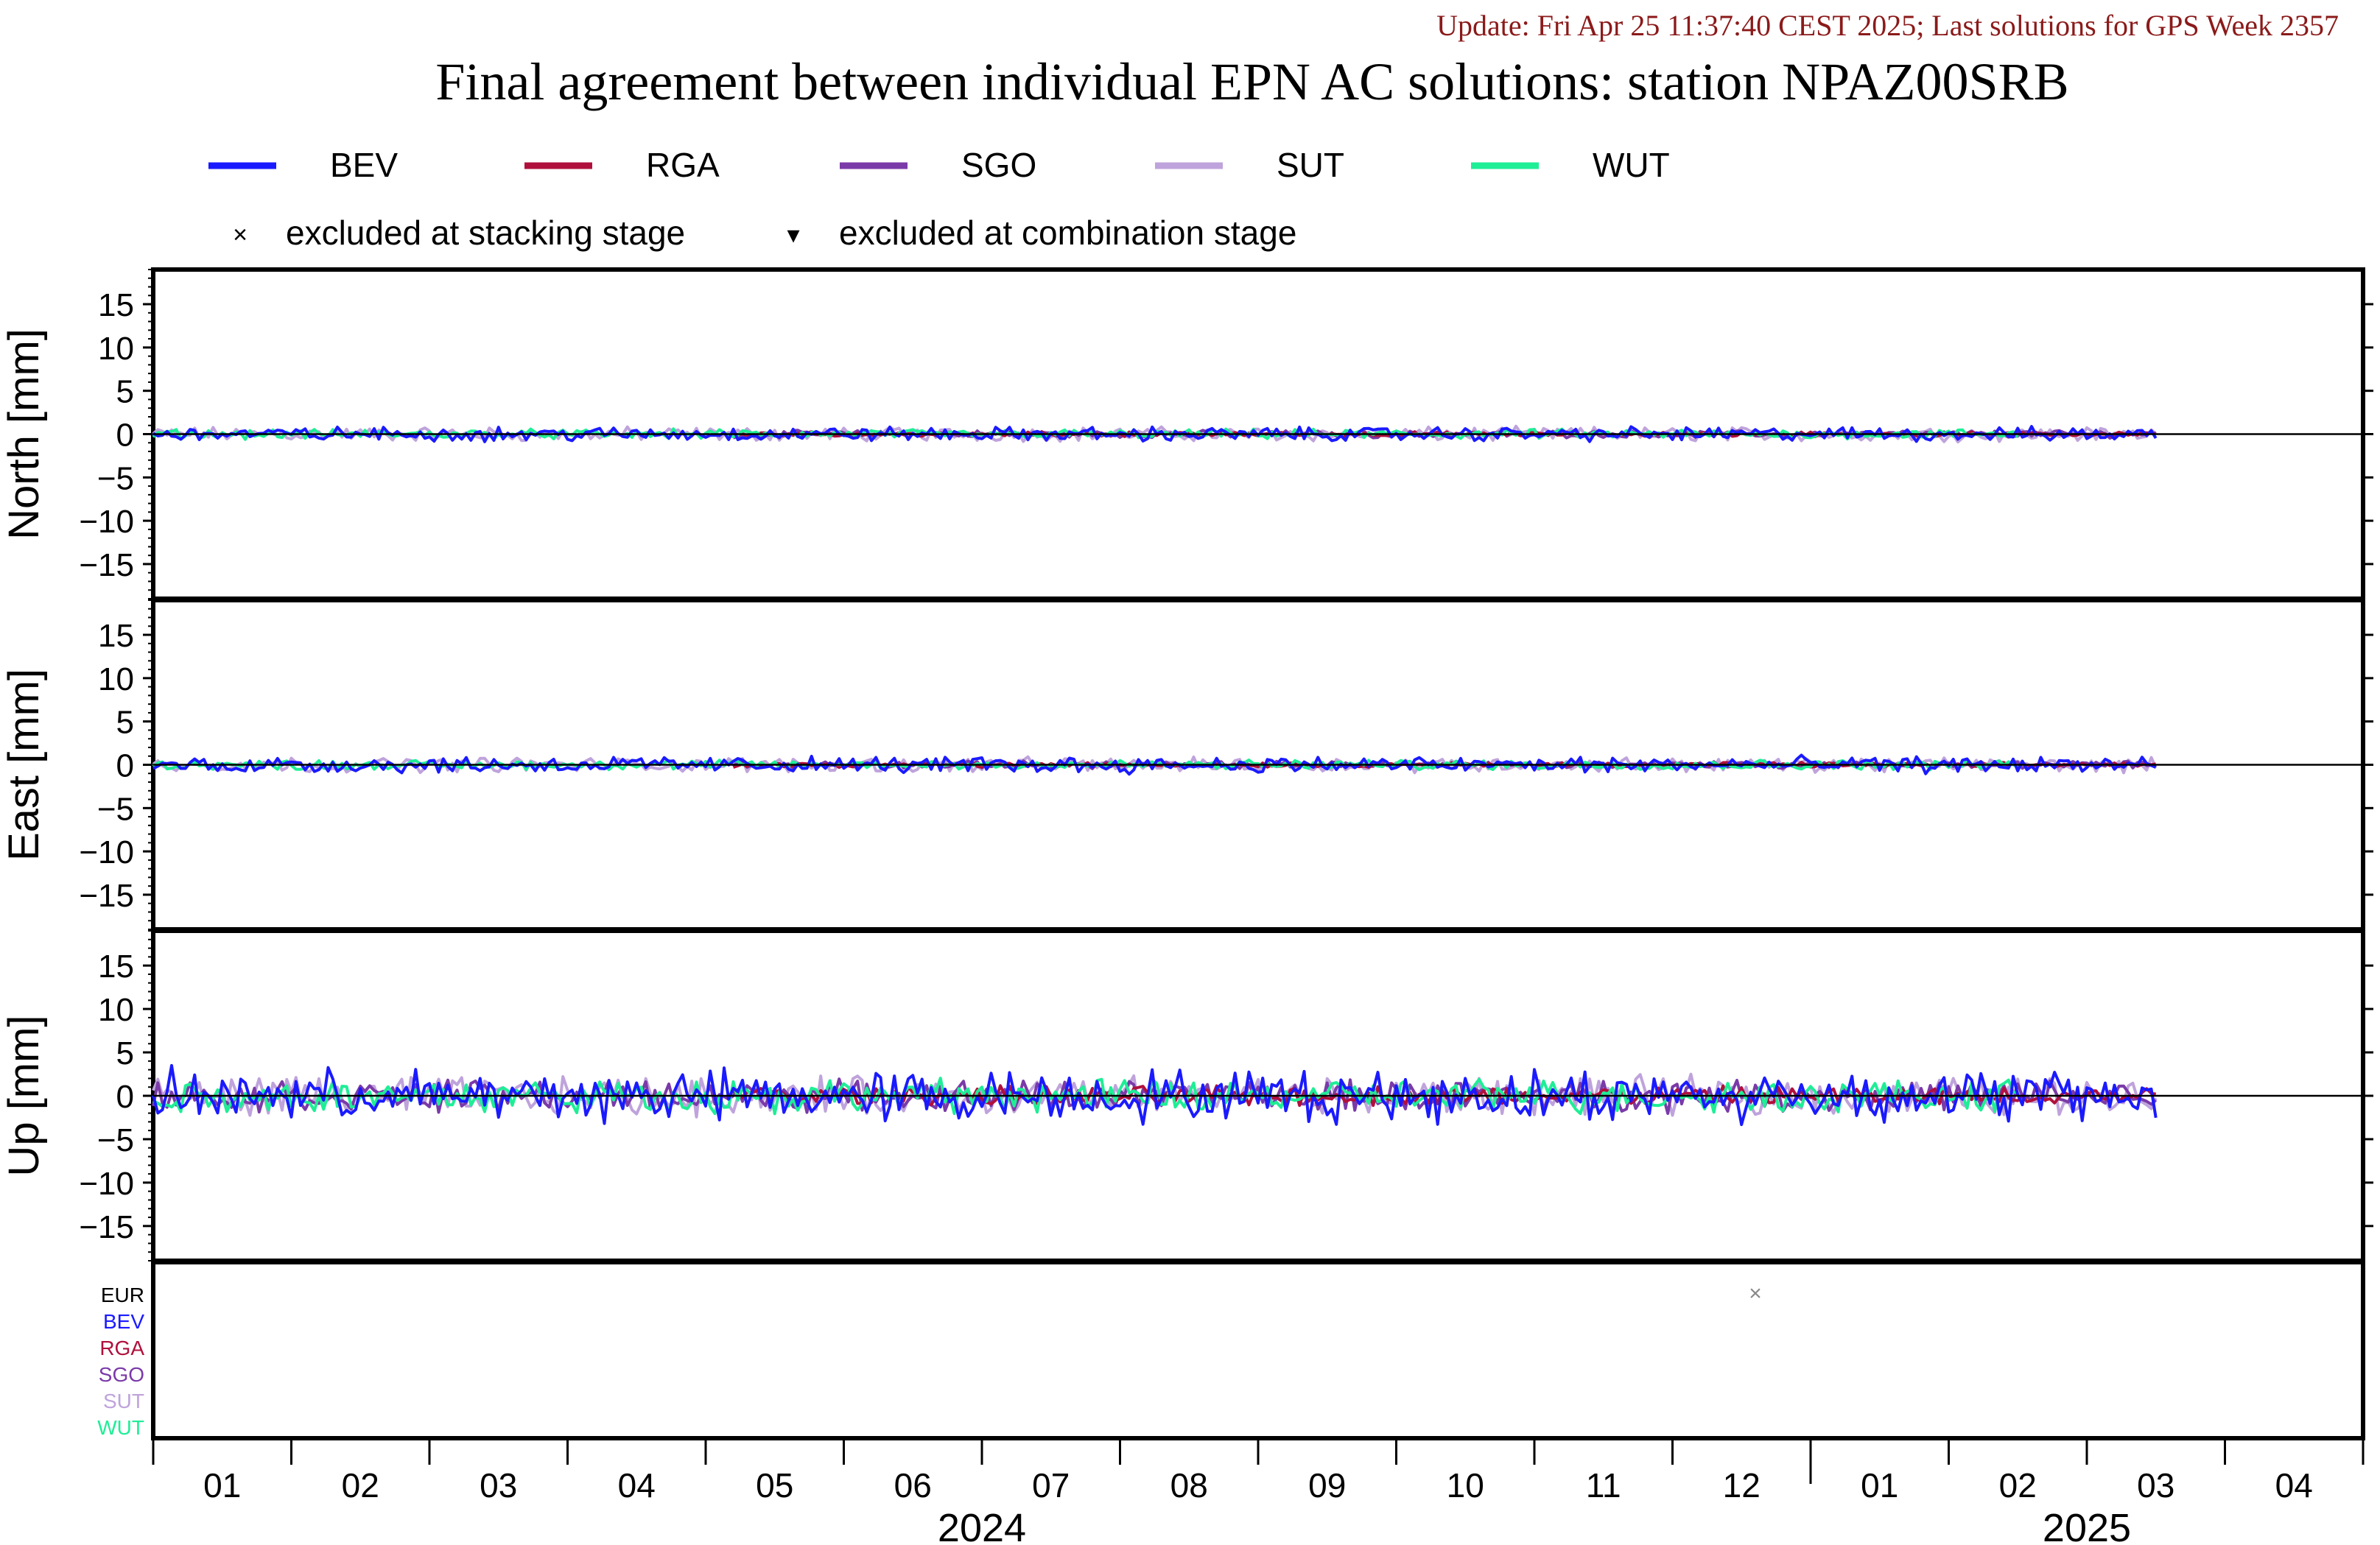 The width and height of the screenshot is (2380, 1545). What do you see at coordinates (240, 235) in the screenshot?
I see `legend-marker-symbol: ×` at bounding box center [240, 235].